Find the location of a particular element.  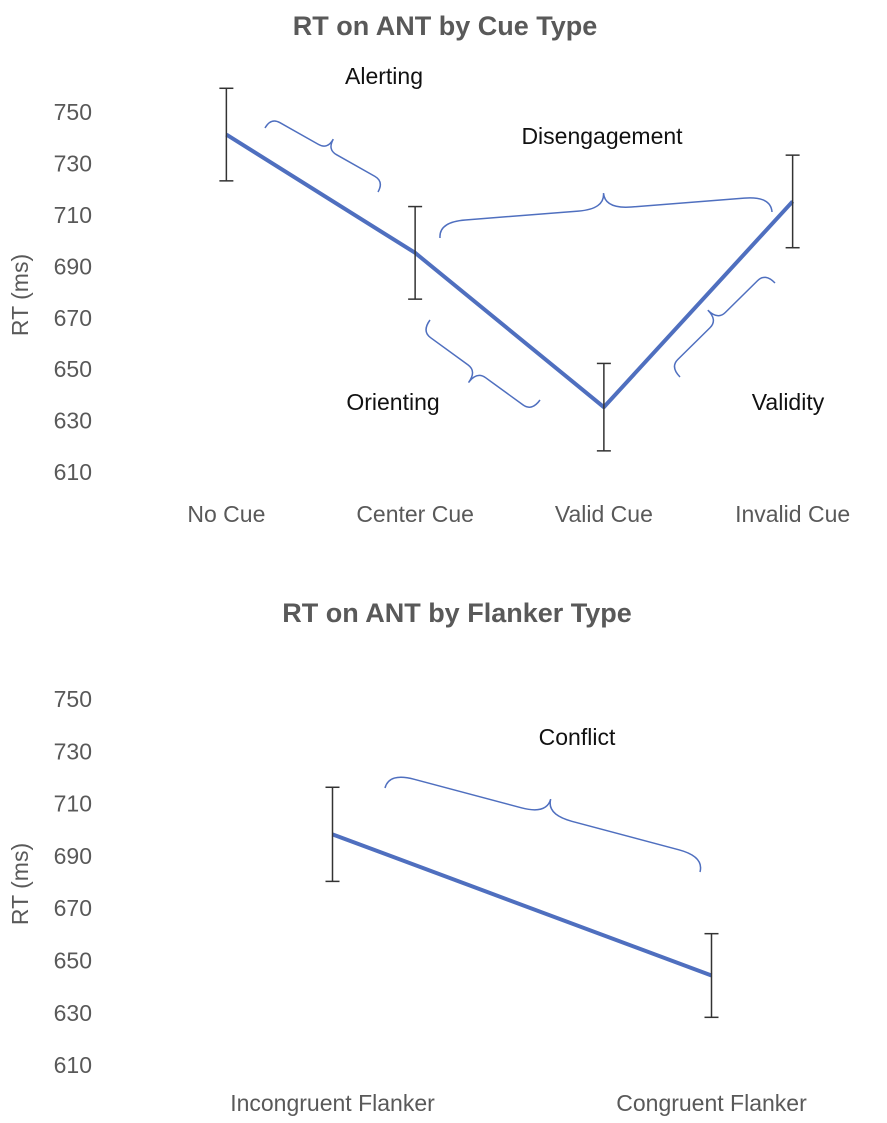

annotation: Alerting is located at coordinates (384, 76).